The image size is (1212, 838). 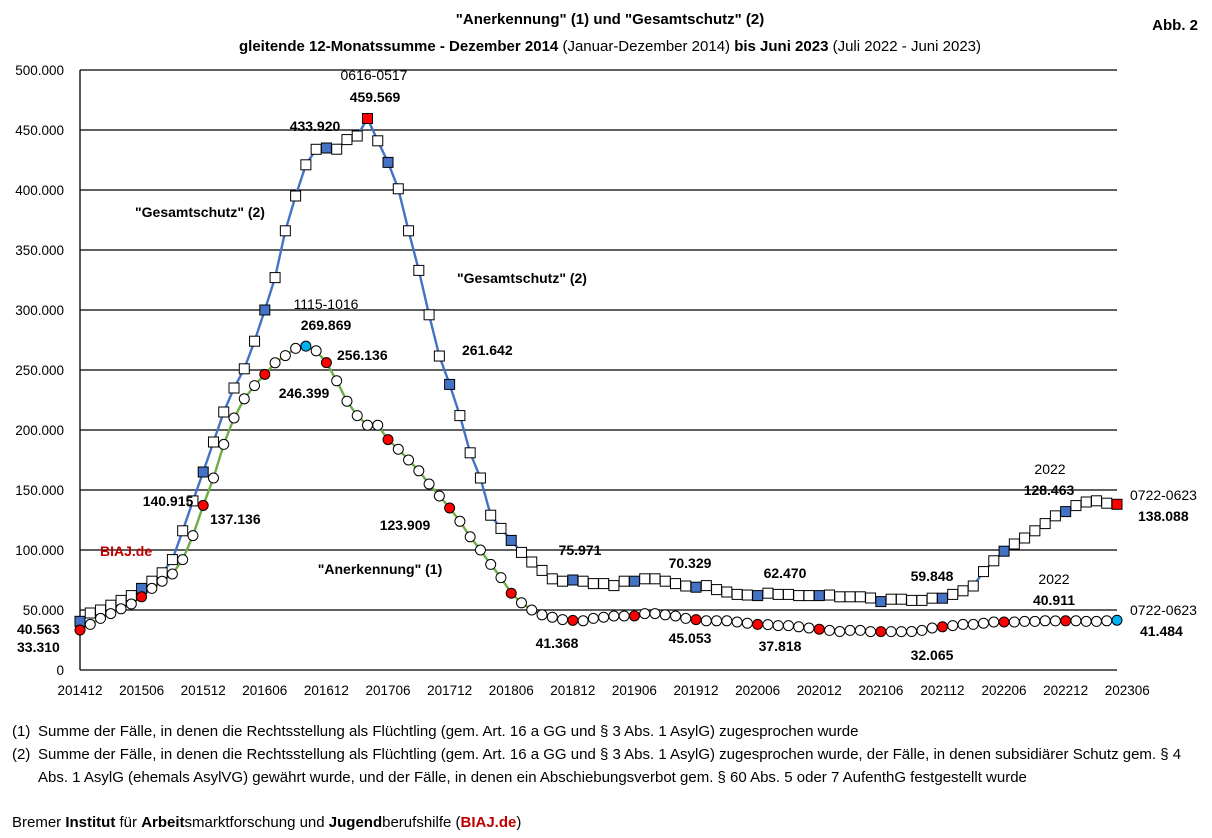 What do you see at coordinates (375, 97) in the screenshot?
I see `annotation-label: 459.569` at bounding box center [375, 97].